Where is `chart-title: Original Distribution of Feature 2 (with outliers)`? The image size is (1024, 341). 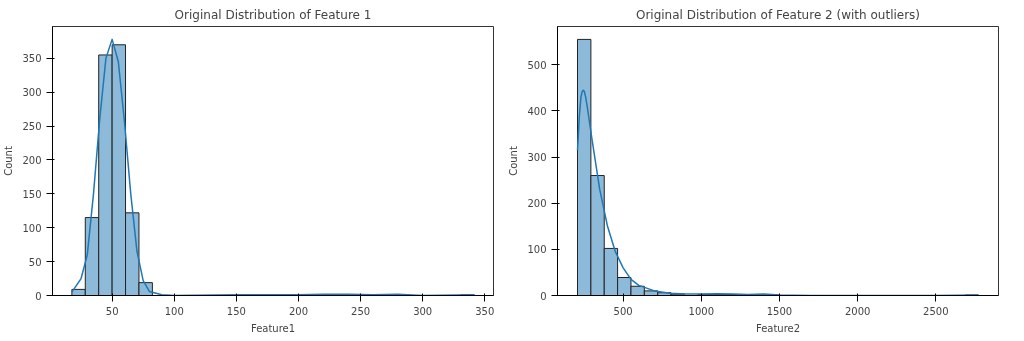
chart-title: Original Distribution of Feature 2 (with outliers) is located at coordinates (778, 14).